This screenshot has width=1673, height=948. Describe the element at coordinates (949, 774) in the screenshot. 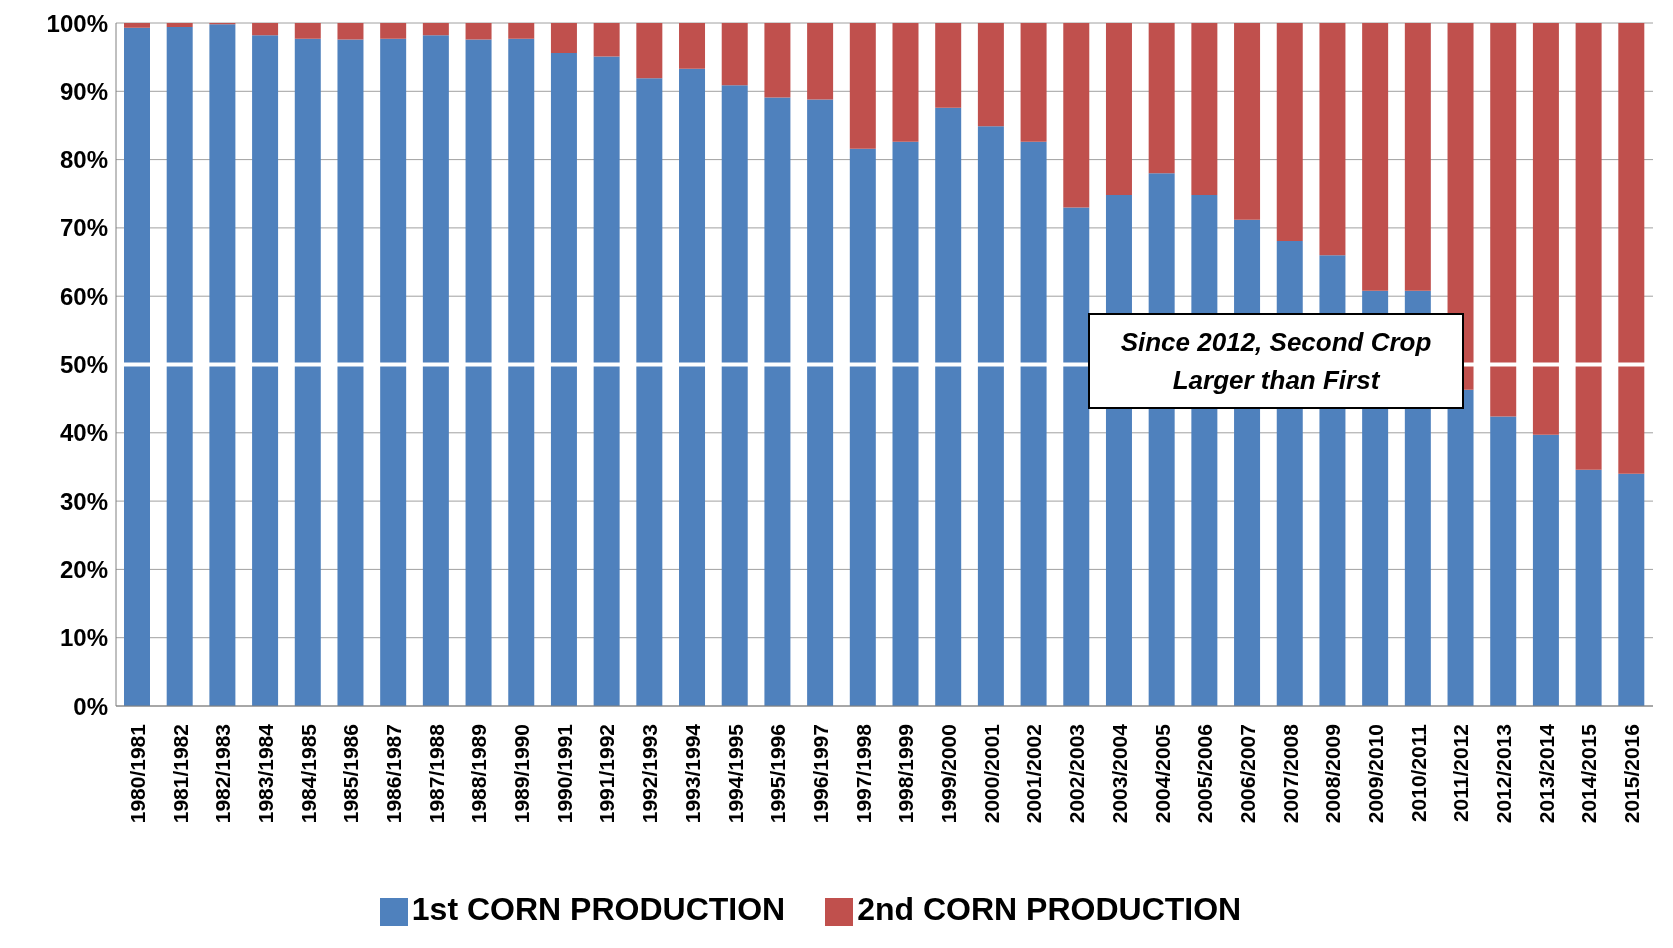

I see `x-tick-label: 1999/2000` at that location.